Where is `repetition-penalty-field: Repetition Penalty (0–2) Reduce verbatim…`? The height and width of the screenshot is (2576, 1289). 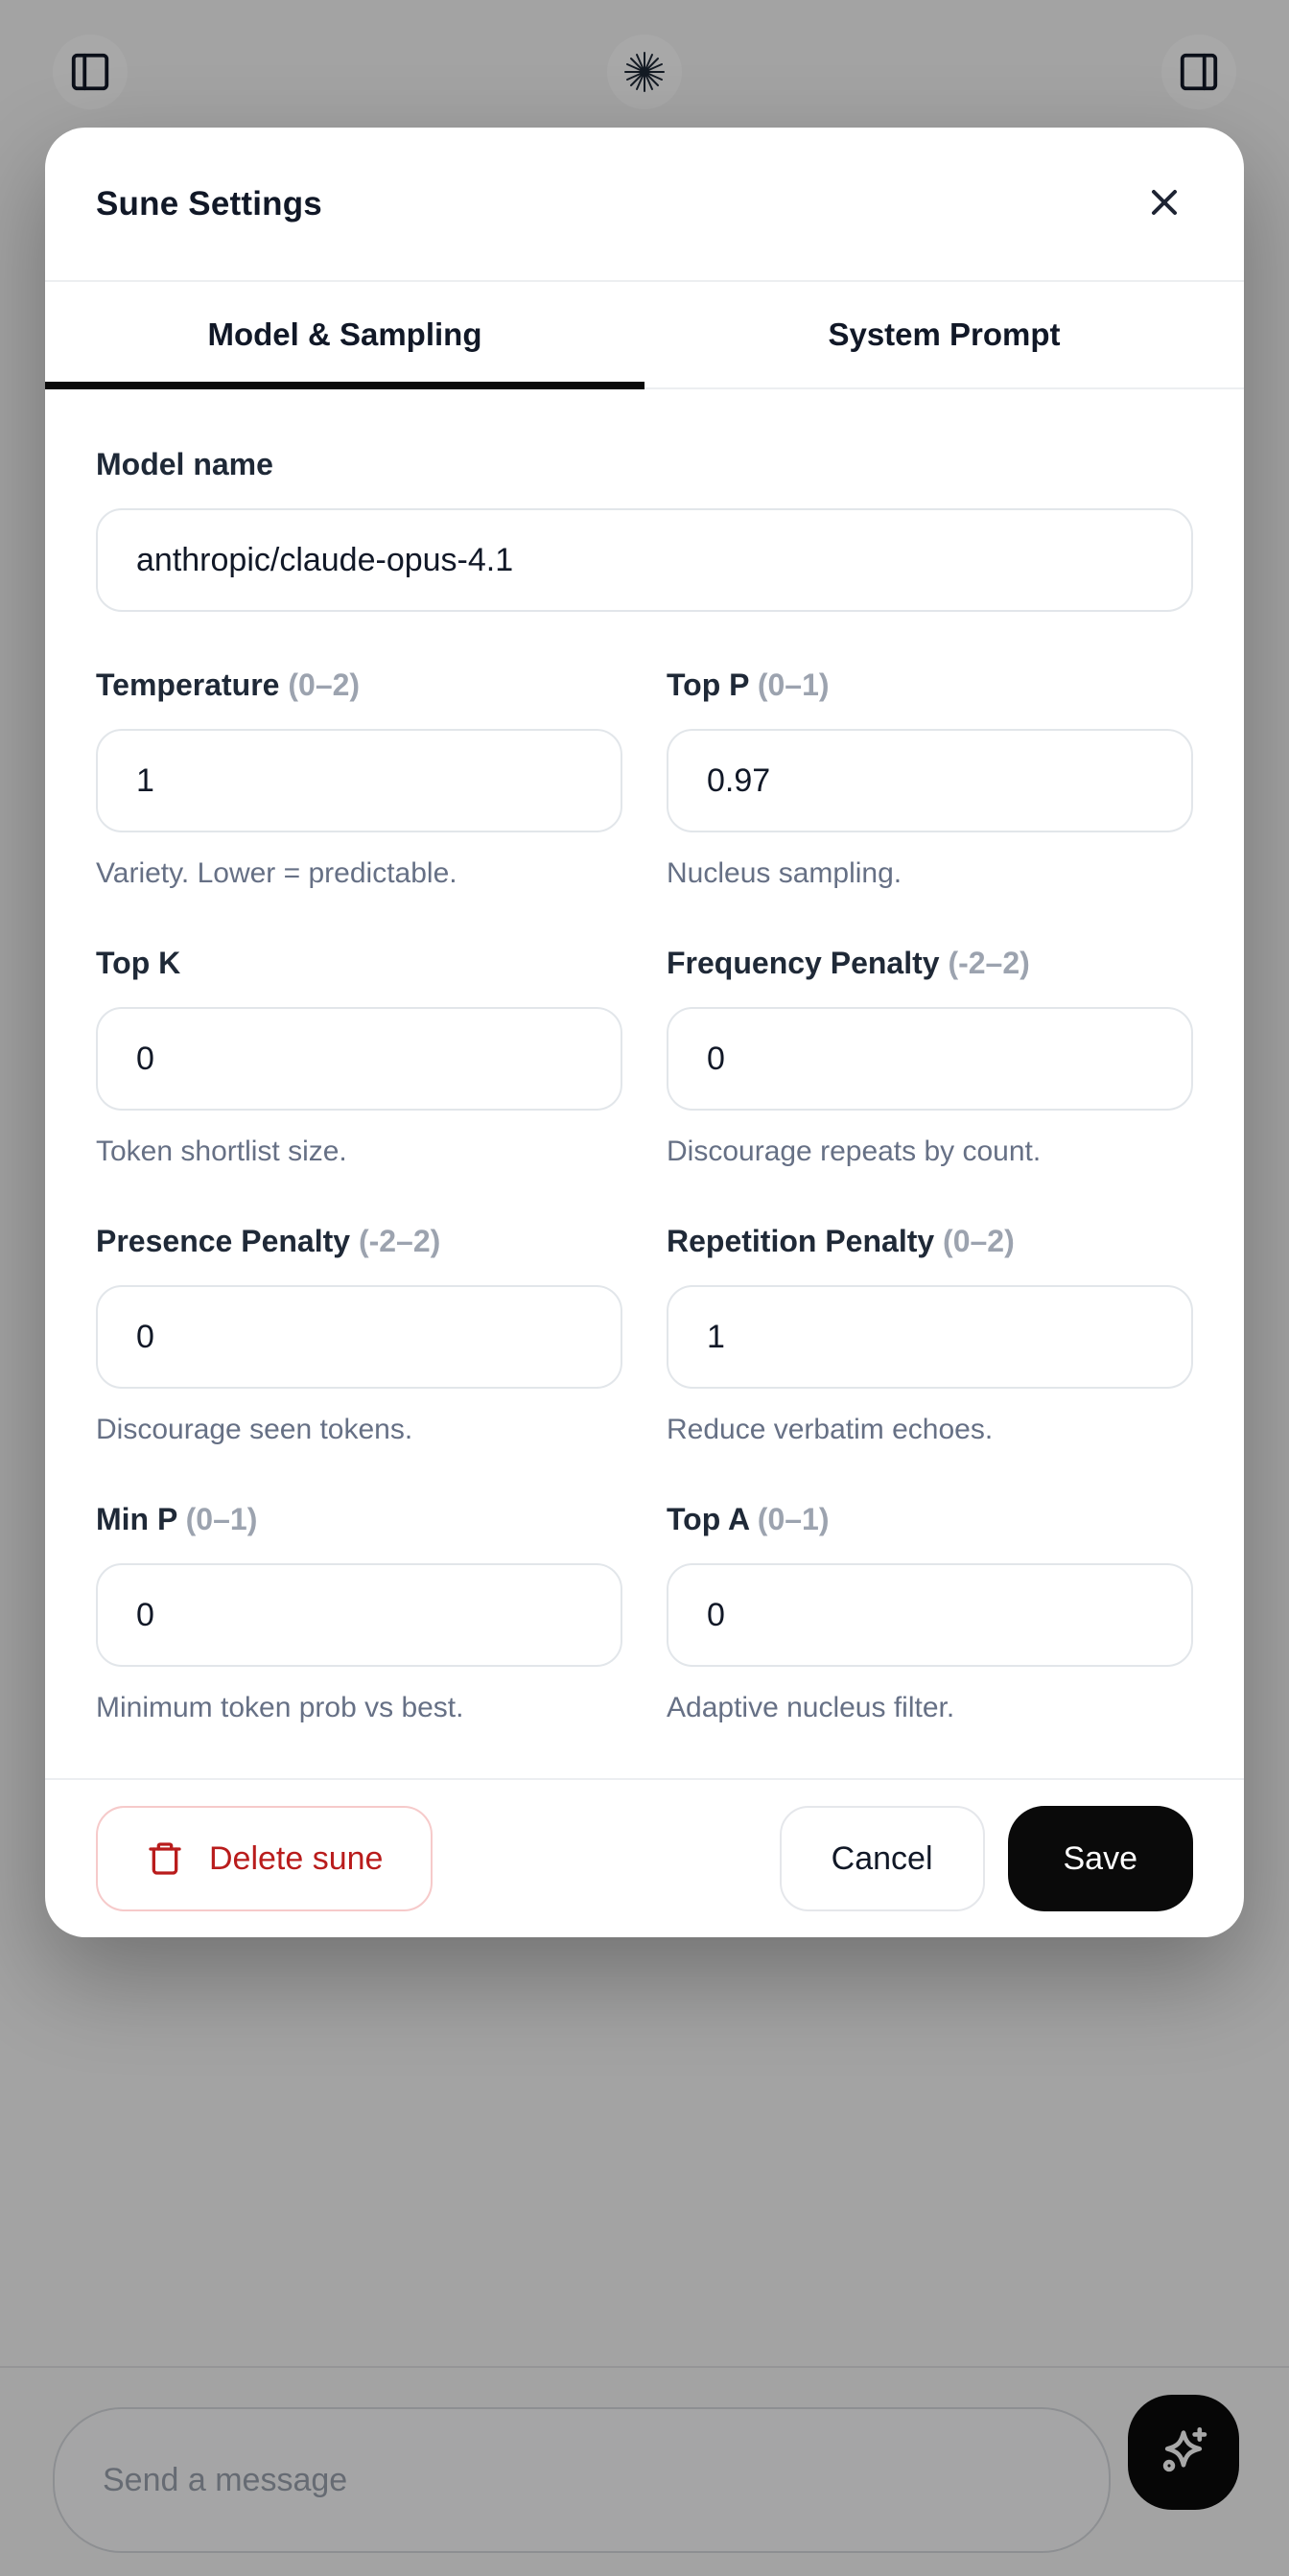
repetition-penalty-field: Repetition Penalty (0–2) Reduce verbatim… is located at coordinates (930, 1335).